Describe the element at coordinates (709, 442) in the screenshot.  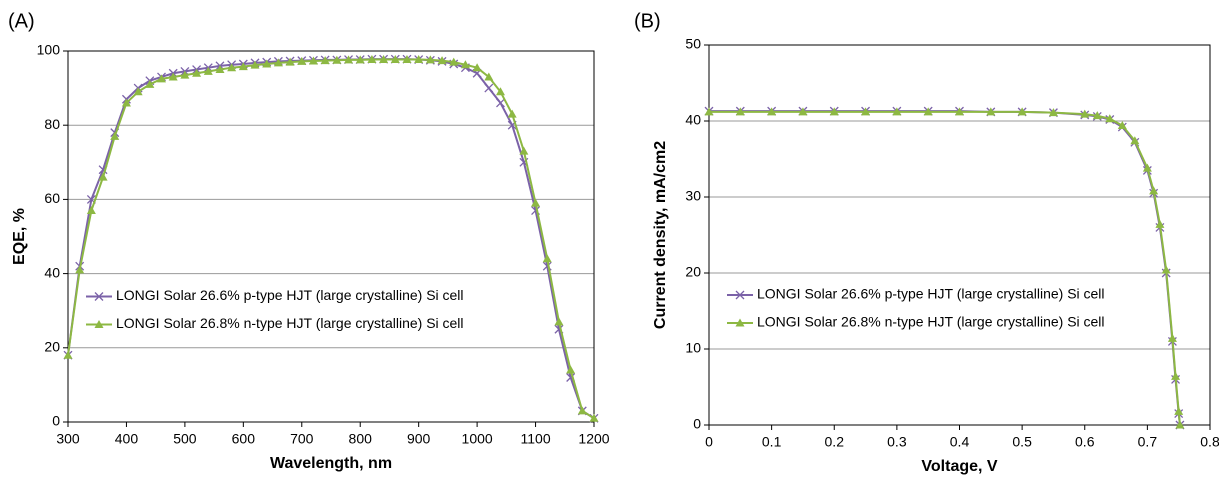
I see `x-tick-label: 0` at that location.